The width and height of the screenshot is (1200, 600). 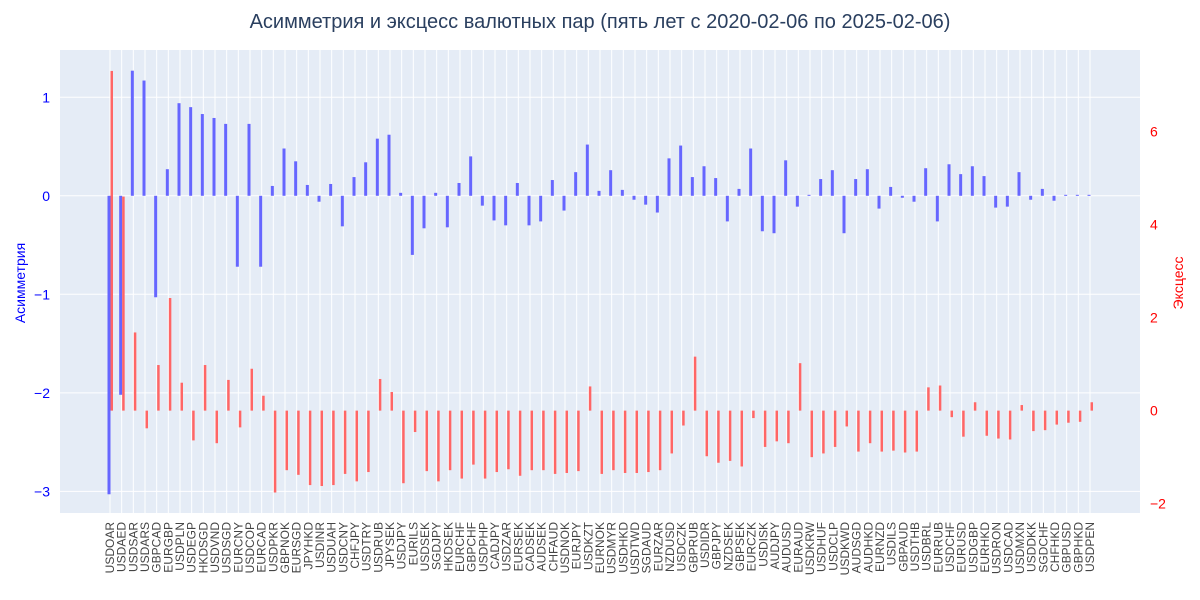 I want to click on left-tick-label: −3, so click(x=42, y=491).